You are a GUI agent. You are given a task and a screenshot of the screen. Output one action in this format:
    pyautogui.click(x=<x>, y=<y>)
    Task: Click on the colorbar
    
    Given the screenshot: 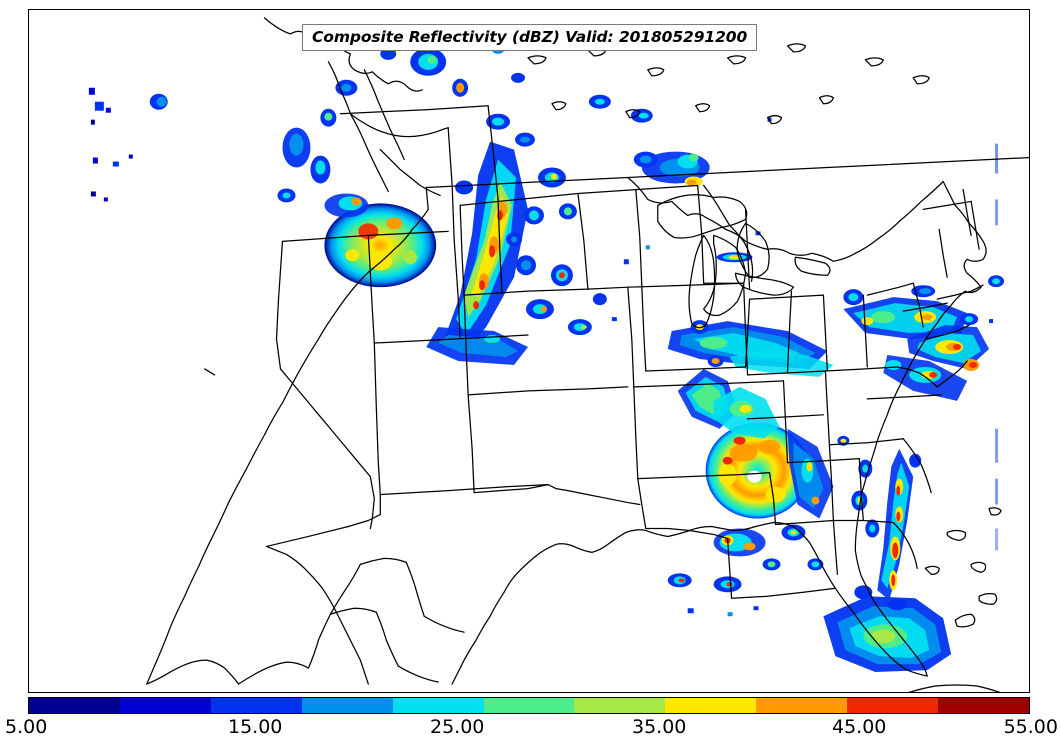 What is the action you would take?
    pyautogui.click(x=529, y=705)
    